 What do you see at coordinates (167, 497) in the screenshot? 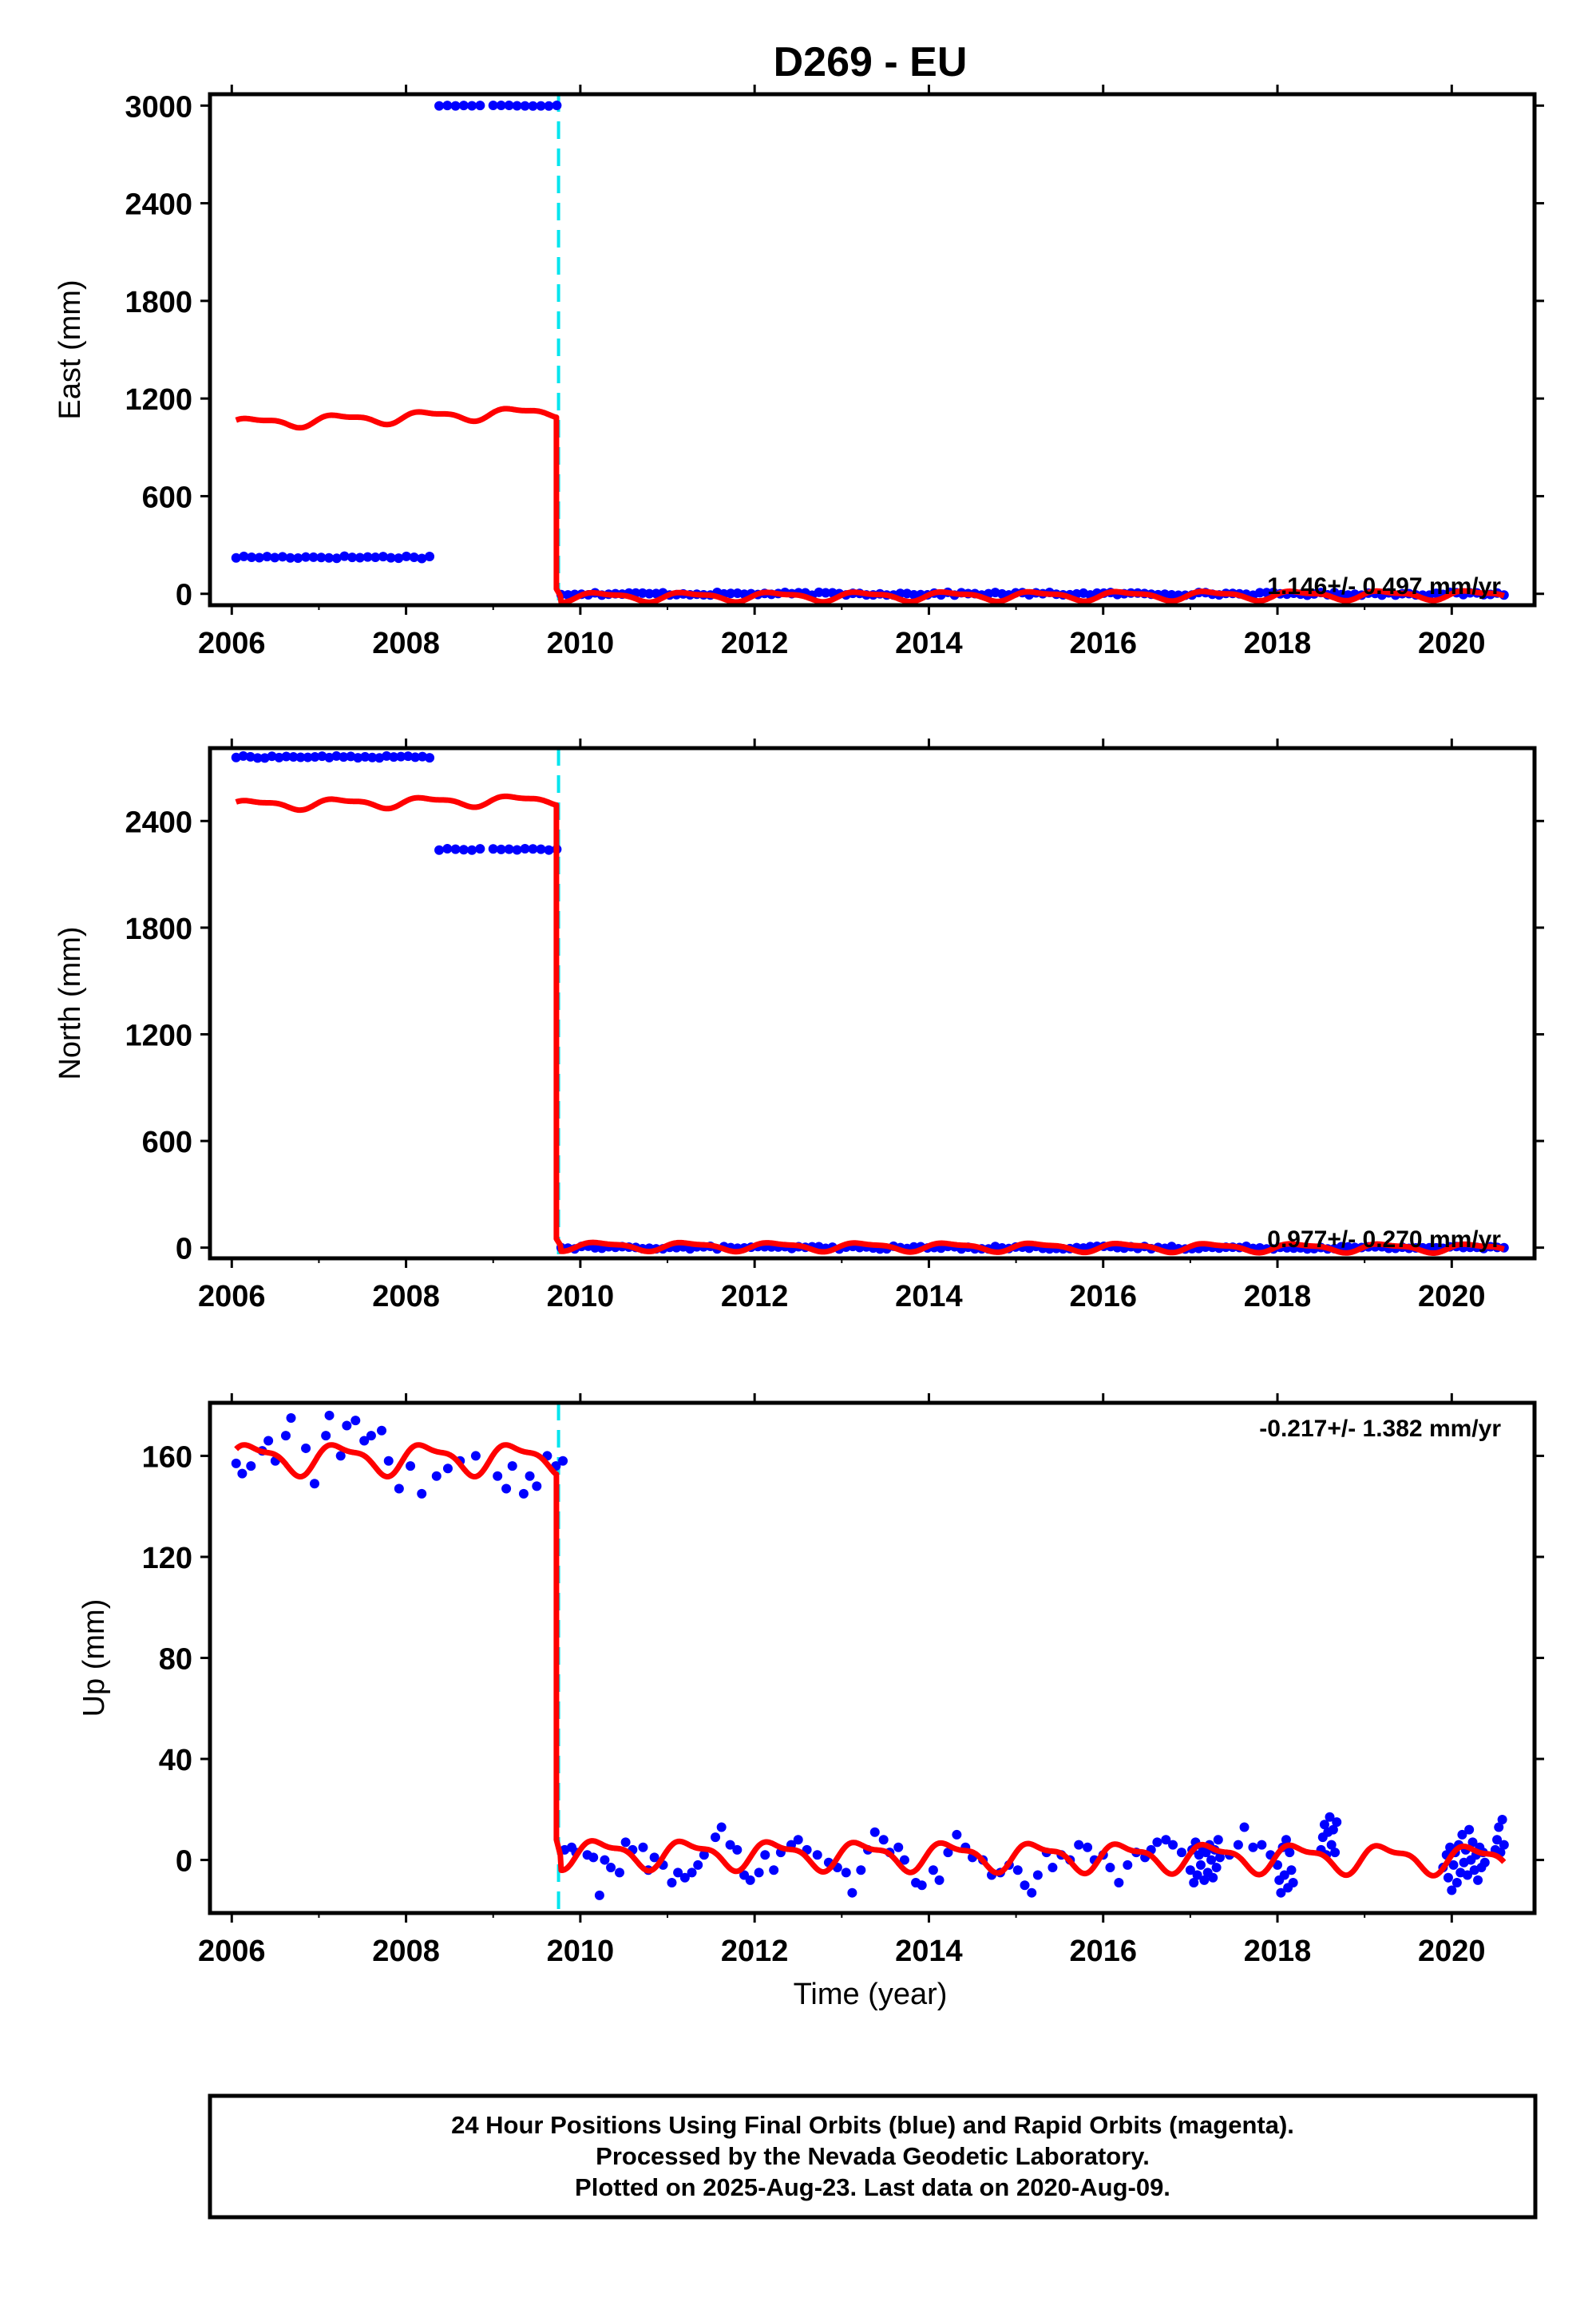
I see `y-tick-label: 600` at bounding box center [167, 497].